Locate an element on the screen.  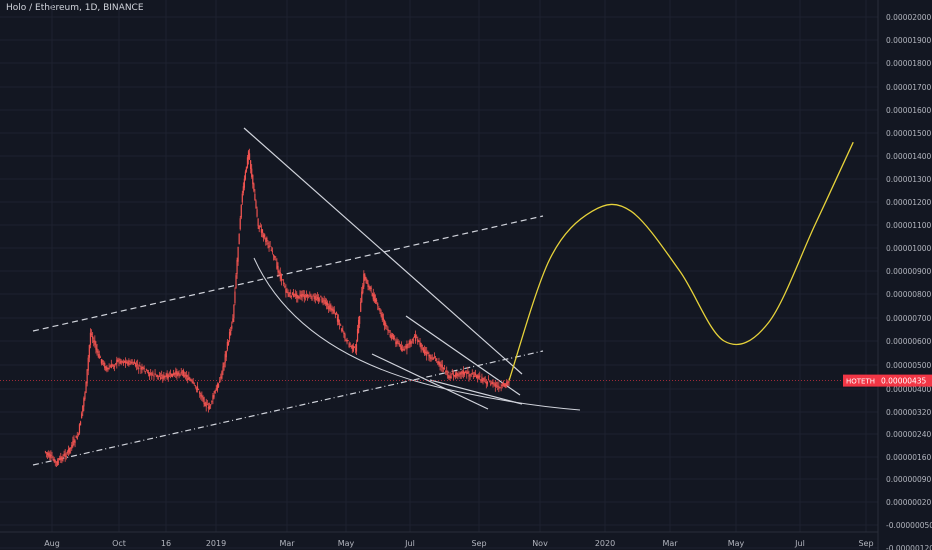
last-price-label: 0.00000435 is located at coordinates (904, 381).